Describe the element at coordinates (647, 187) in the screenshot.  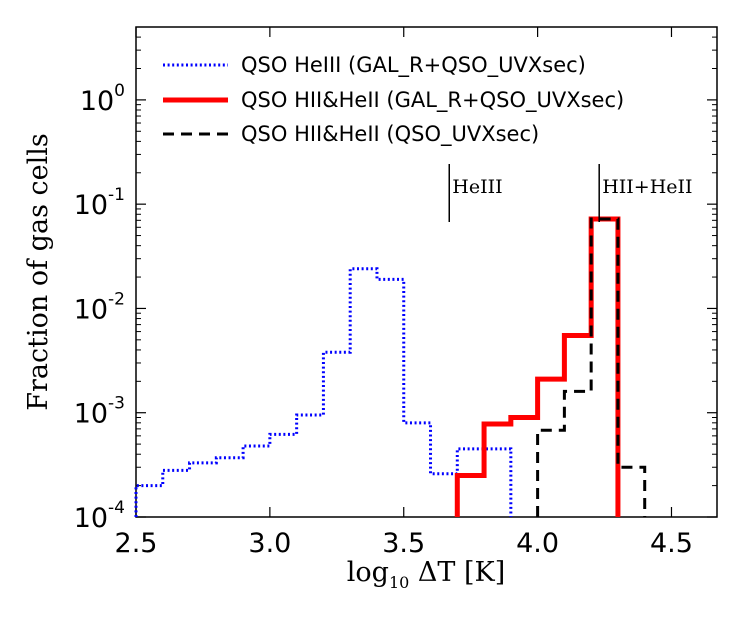
I see `annotation-label: HII+HeII` at that location.